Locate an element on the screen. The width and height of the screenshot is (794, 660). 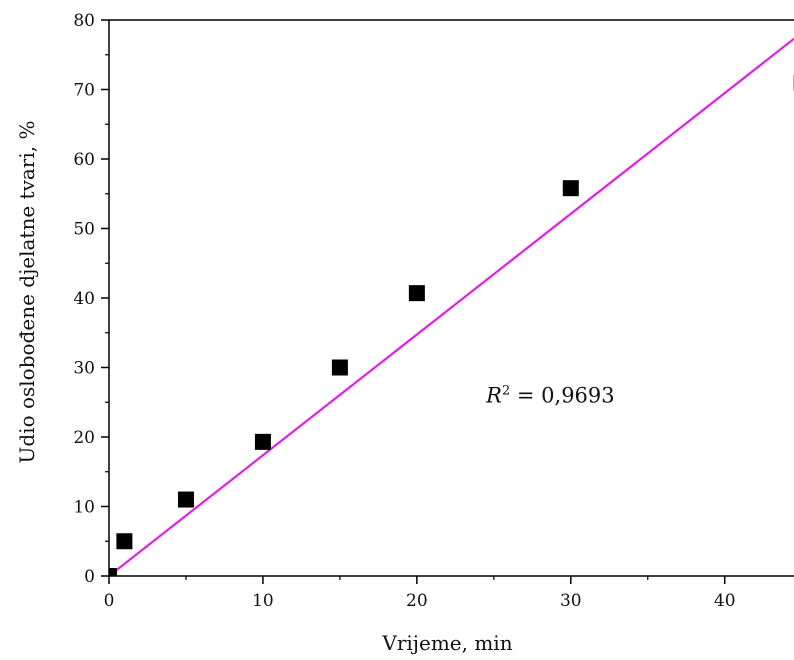
x-tick-label: 20 is located at coordinates (417, 601).